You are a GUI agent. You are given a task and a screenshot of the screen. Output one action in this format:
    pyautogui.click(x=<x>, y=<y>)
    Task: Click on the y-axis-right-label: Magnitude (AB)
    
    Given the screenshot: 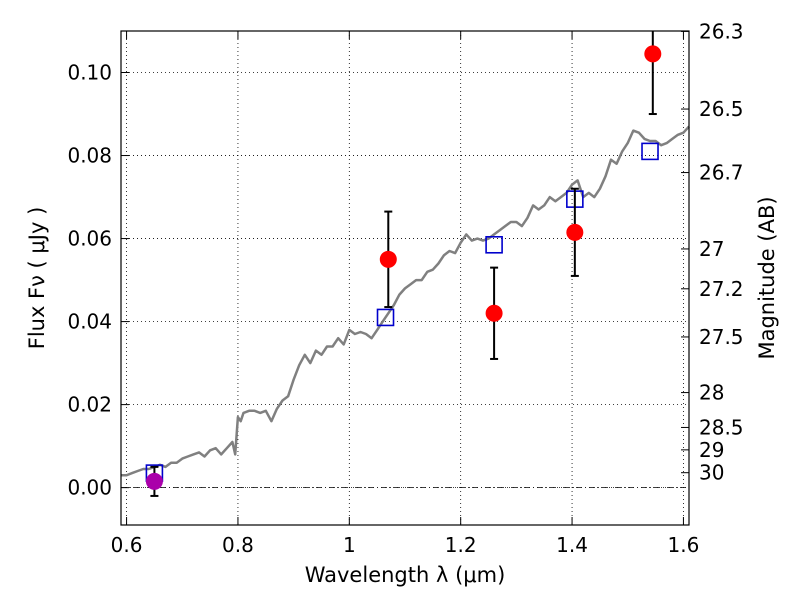 What is the action you would take?
    pyautogui.click(x=767, y=277)
    